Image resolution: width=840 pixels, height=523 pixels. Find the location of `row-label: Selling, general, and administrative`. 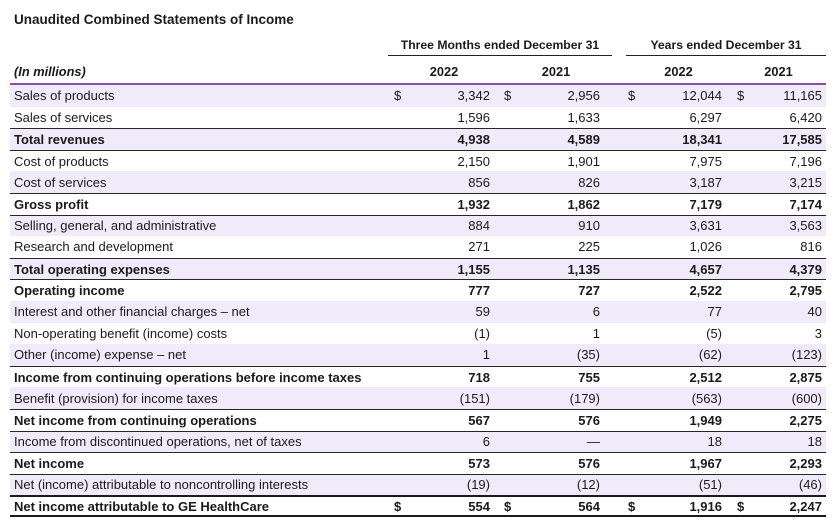

row-label: Selling, general, and administrative is located at coordinates (115, 226).